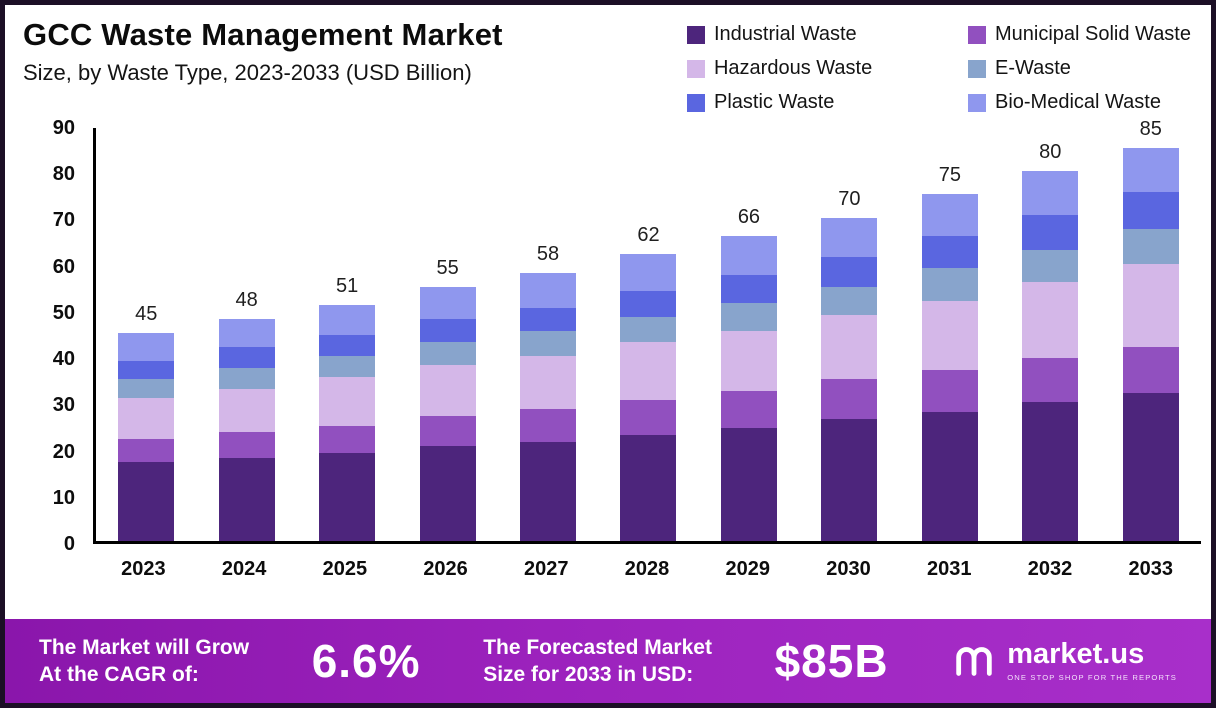 This screenshot has width=1216, height=708. What do you see at coordinates (831, 661) in the screenshot?
I see `forecast-value: $85B` at bounding box center [831, 661].